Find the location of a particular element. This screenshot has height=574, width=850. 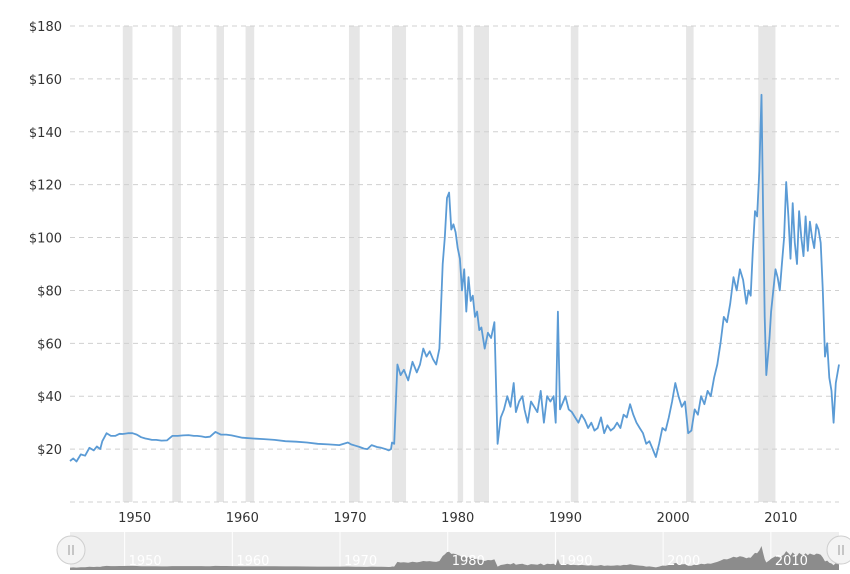

x-tick-label-4: 1990 is located at coordinates (565, 518).